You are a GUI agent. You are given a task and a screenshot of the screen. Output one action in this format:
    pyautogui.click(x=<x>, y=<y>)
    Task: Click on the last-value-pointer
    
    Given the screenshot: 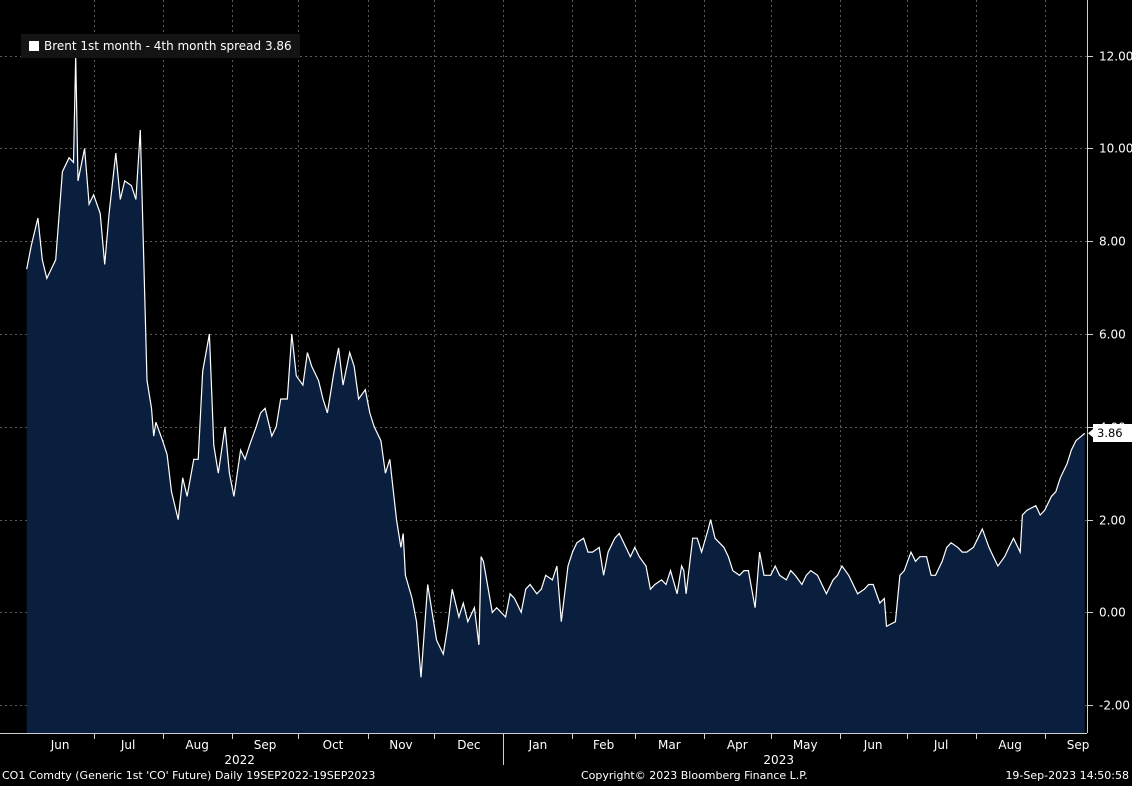 What is the action you would take?
    pyautogui.click(x=1091, y=433)
    